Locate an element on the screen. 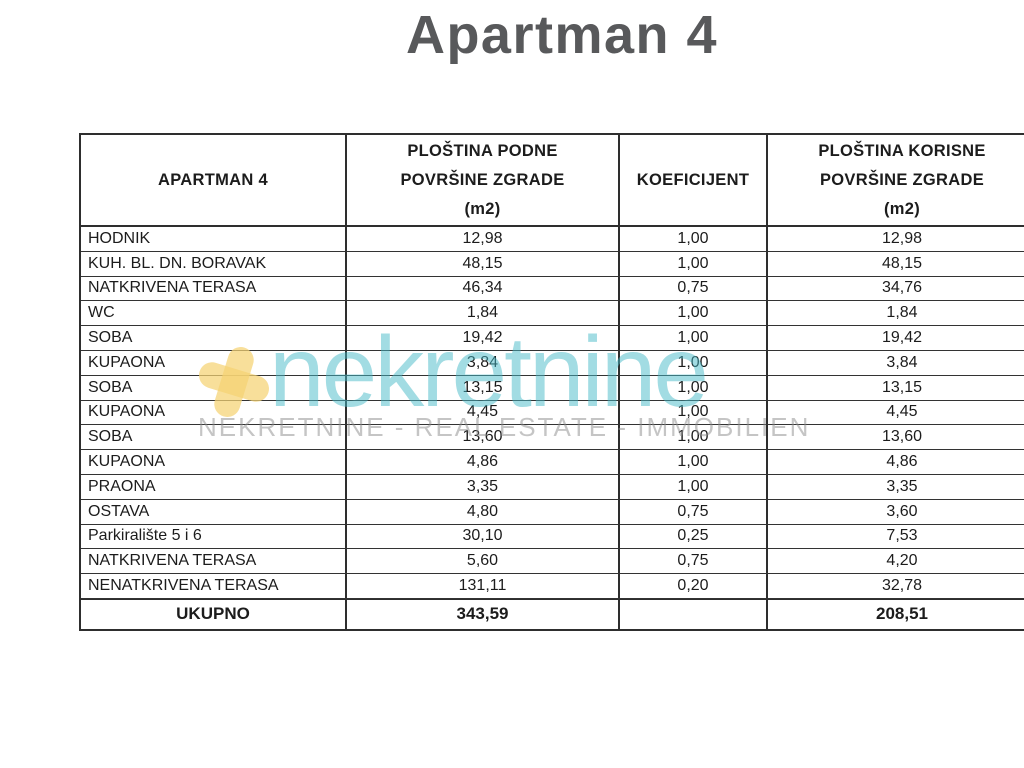 The image size is (1024, 768). table-row: NATKRIVENA TERASA 5,60 0,75 4,20 is located at coordinates (552, 562).